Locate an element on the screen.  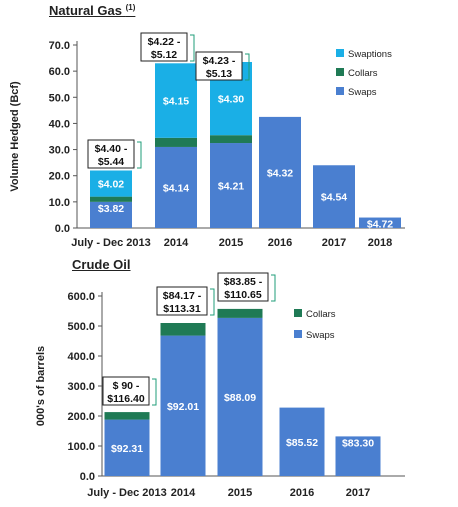
oil-collar-range-low: $83.85 - is located at coordinates (243, 282).